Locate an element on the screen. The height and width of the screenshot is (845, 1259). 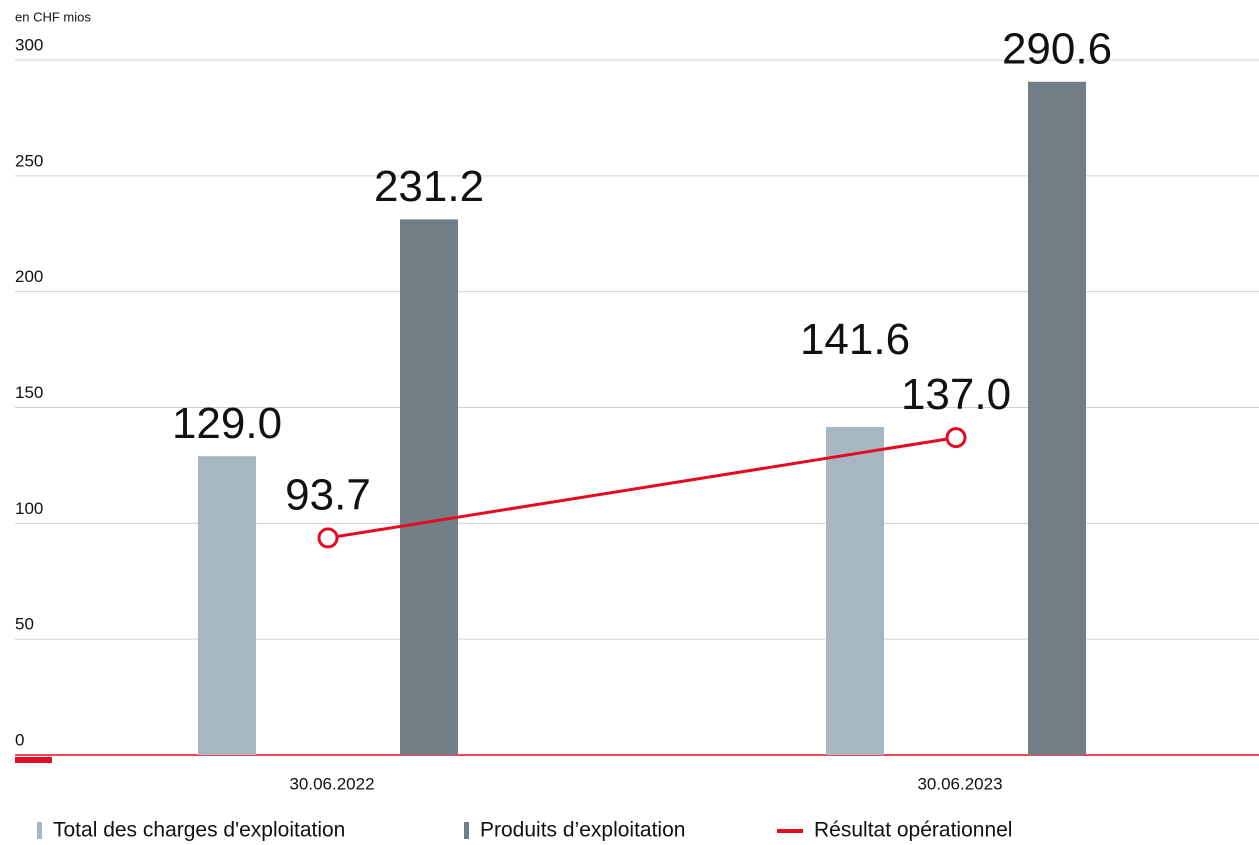
value-label: 231.2 is located at coordinates (429, 186).